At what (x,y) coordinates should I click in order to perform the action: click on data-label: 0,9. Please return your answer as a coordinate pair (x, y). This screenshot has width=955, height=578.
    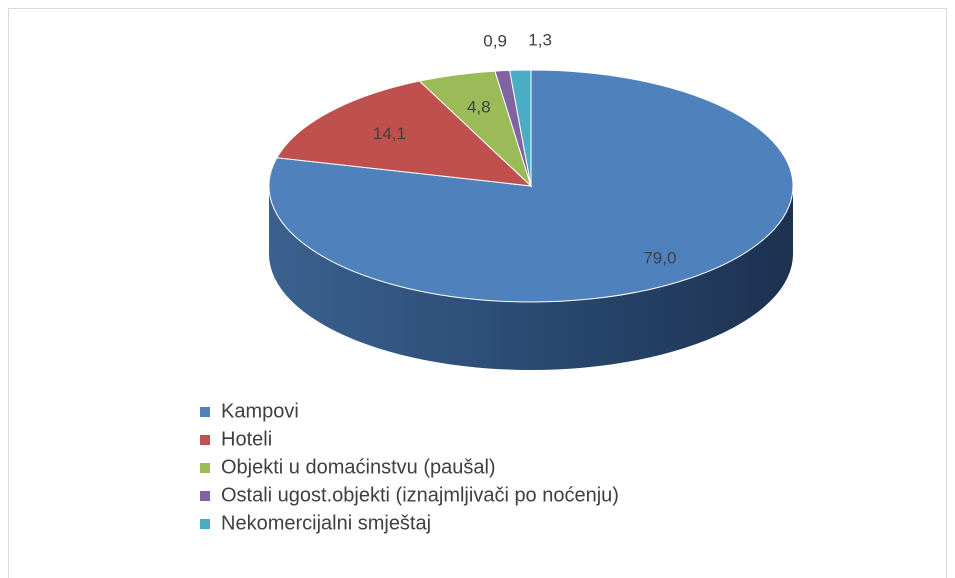
    Looking at the image, I should click on (495, 40).